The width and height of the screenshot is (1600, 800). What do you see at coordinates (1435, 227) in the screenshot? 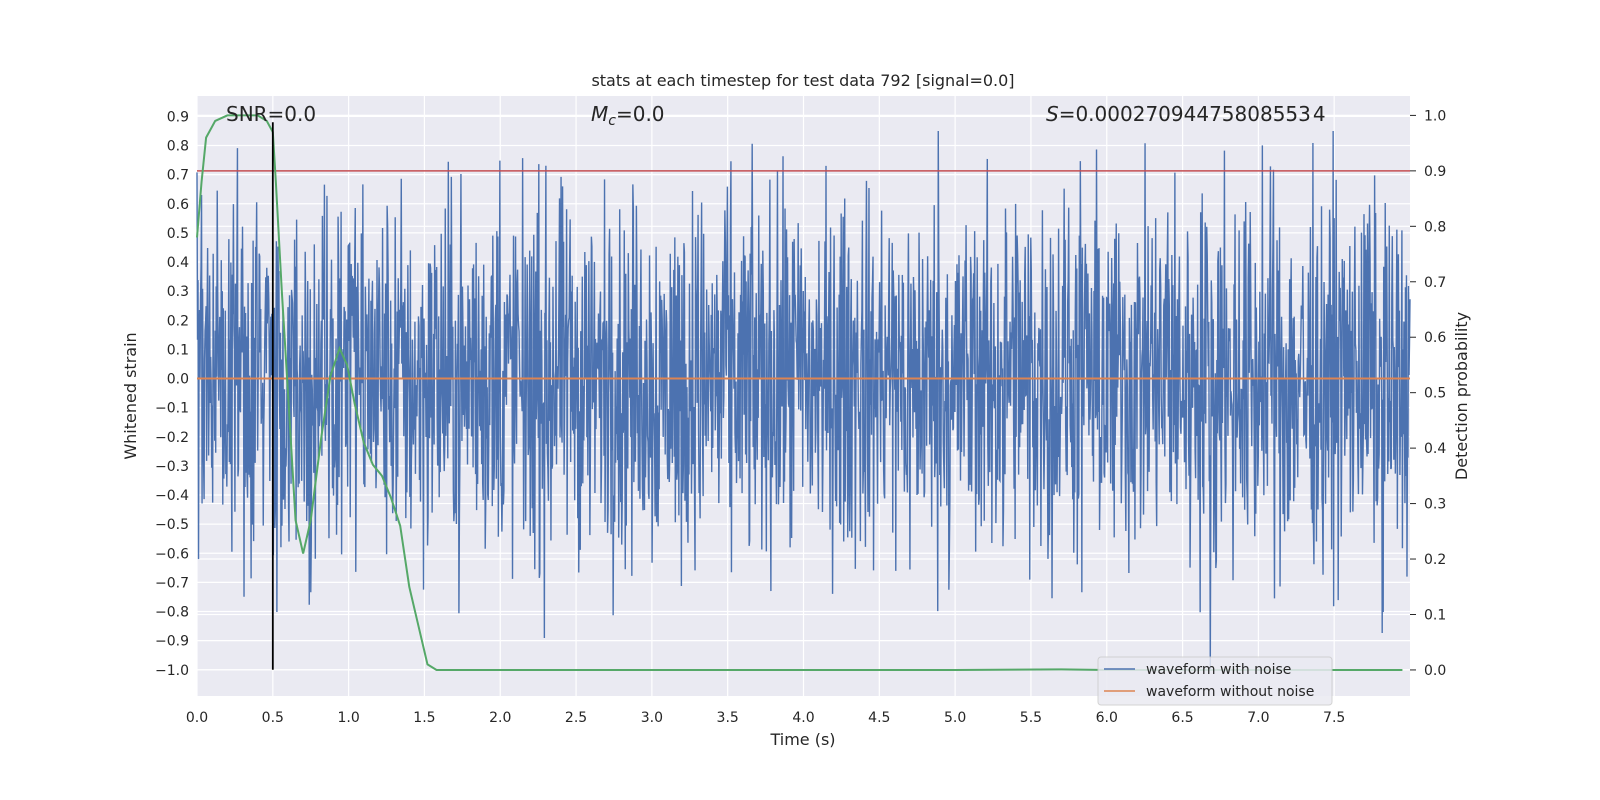
I see `y-right-tick-label: 0.8` at bounding box center [1435, 227].